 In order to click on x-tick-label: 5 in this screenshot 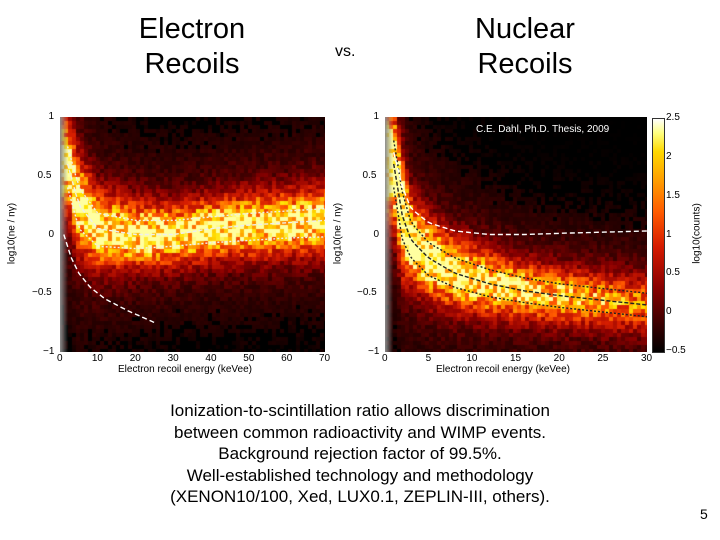, I will do `click(428, 358)`.